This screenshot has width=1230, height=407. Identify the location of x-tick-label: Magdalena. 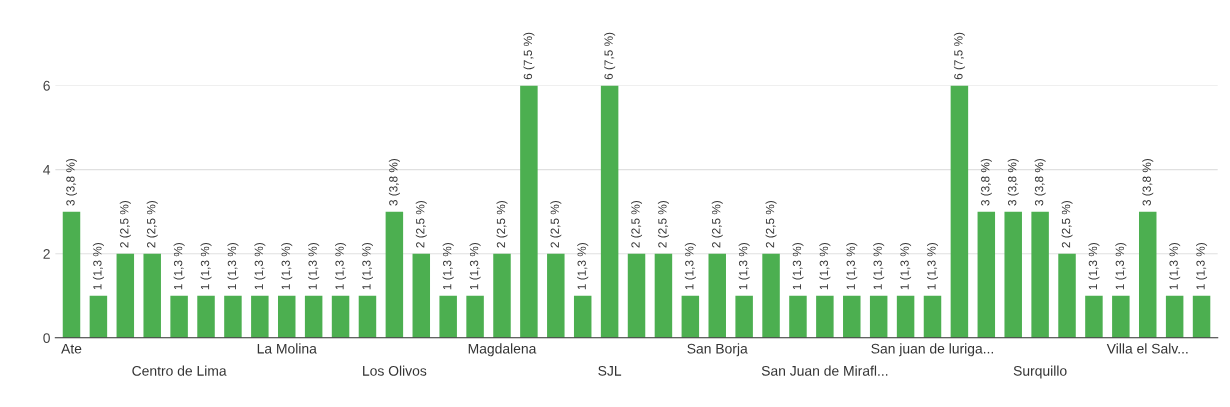
(502, 350).